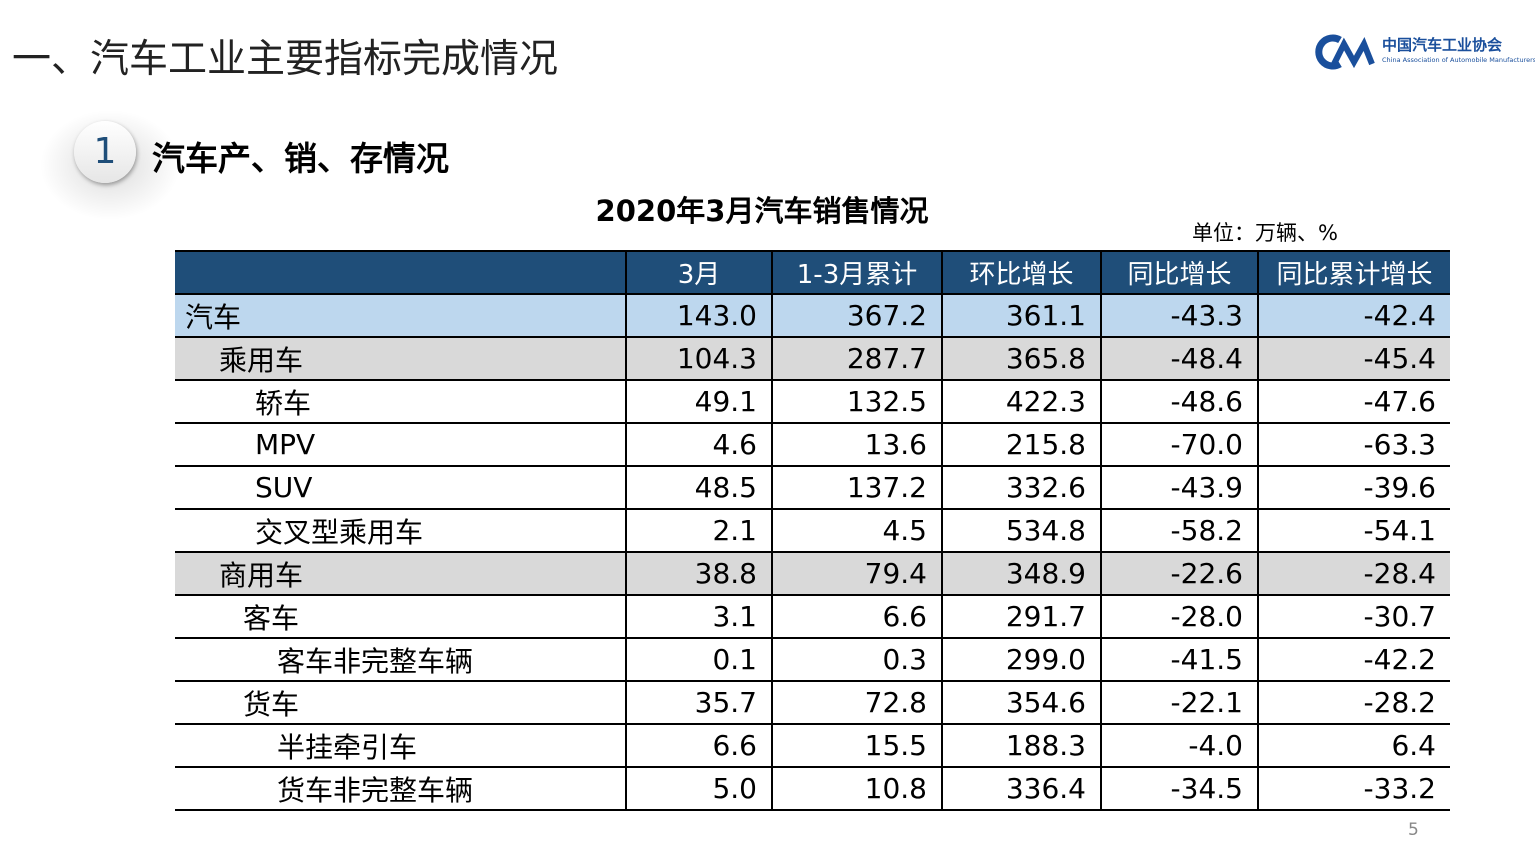 The image size is (1535, 855). What do you see at coordinates (857, 315) in the screenshot?
I see `cell: 367.2` at bounding box center [857, 315].